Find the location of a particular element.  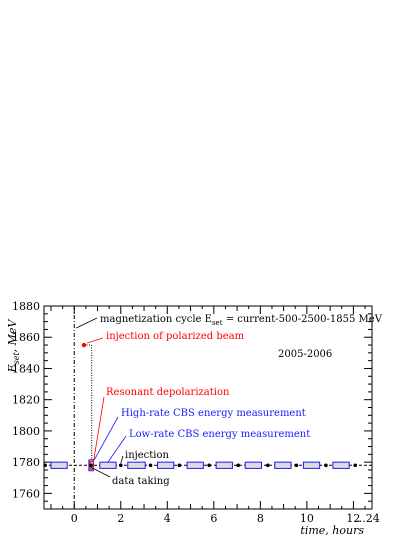

y-axis-label: Eset, MeV is located at coordinates (13, 346).